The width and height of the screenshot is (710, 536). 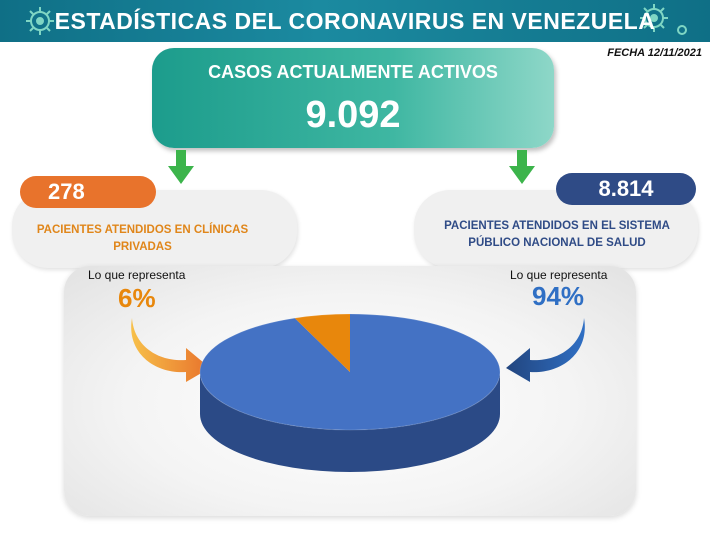 I want to click on private-count-badge: 278, so click(x=88, y=192).